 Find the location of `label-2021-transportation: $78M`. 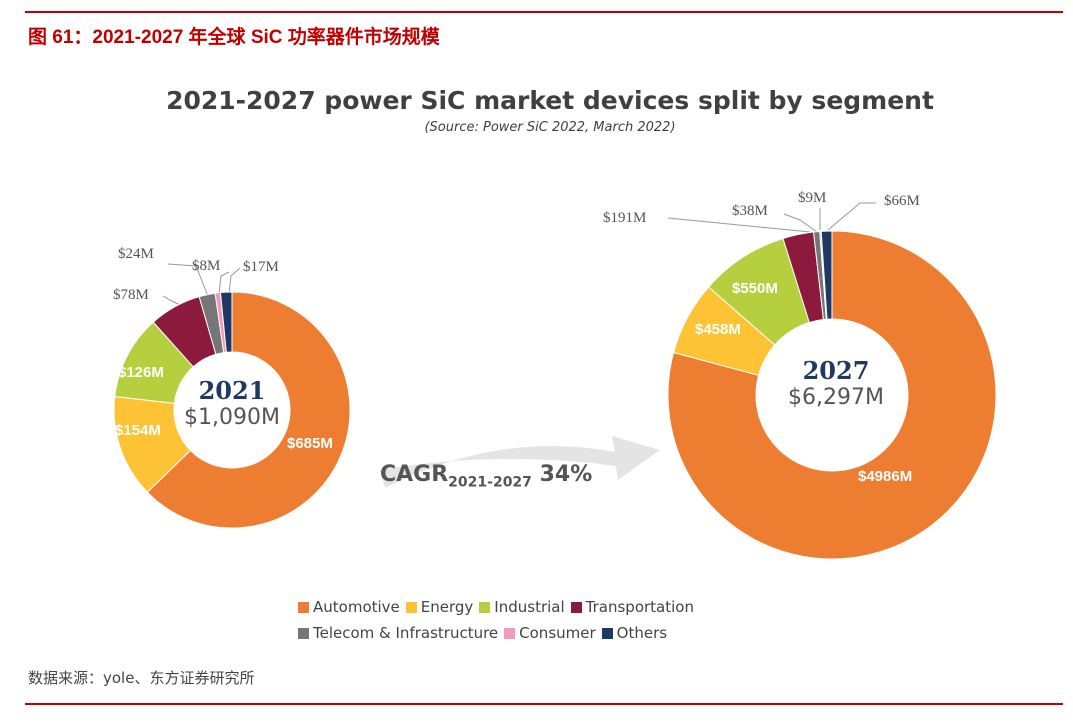

label-2021-transportation: $78M is located at coordinates (131, 295).